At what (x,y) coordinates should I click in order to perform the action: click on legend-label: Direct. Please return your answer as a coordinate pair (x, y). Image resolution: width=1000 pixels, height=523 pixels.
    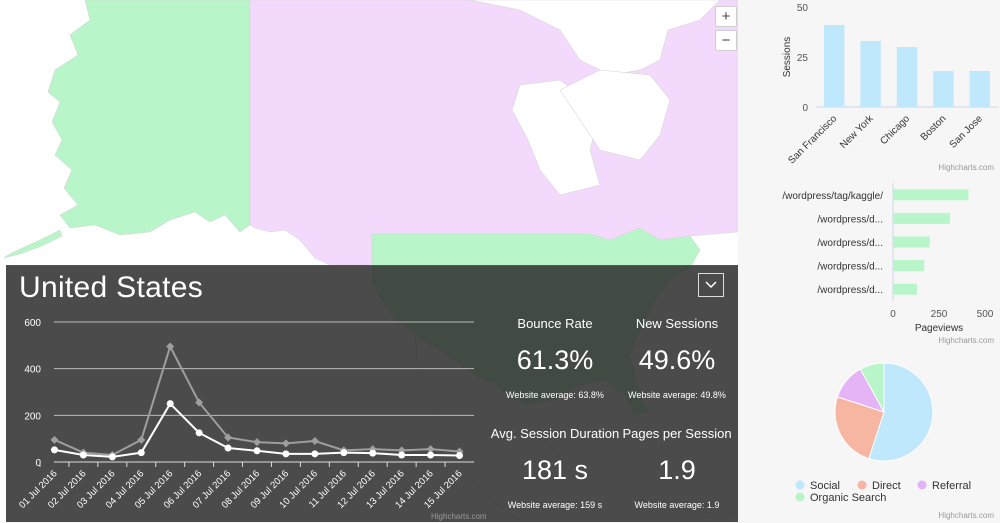
    Looking at the image, I should click on (886, 486).